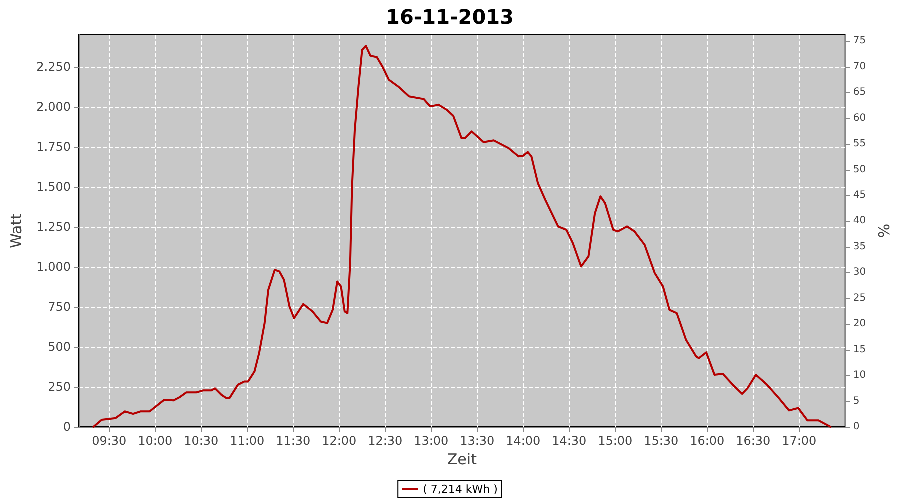 The height and width of the screenshot is (500, 900). What do you see at coordinates (661, 441) in the screenshot?
I see `x-tick-label: 15:30` at bounding box center [661, 441].